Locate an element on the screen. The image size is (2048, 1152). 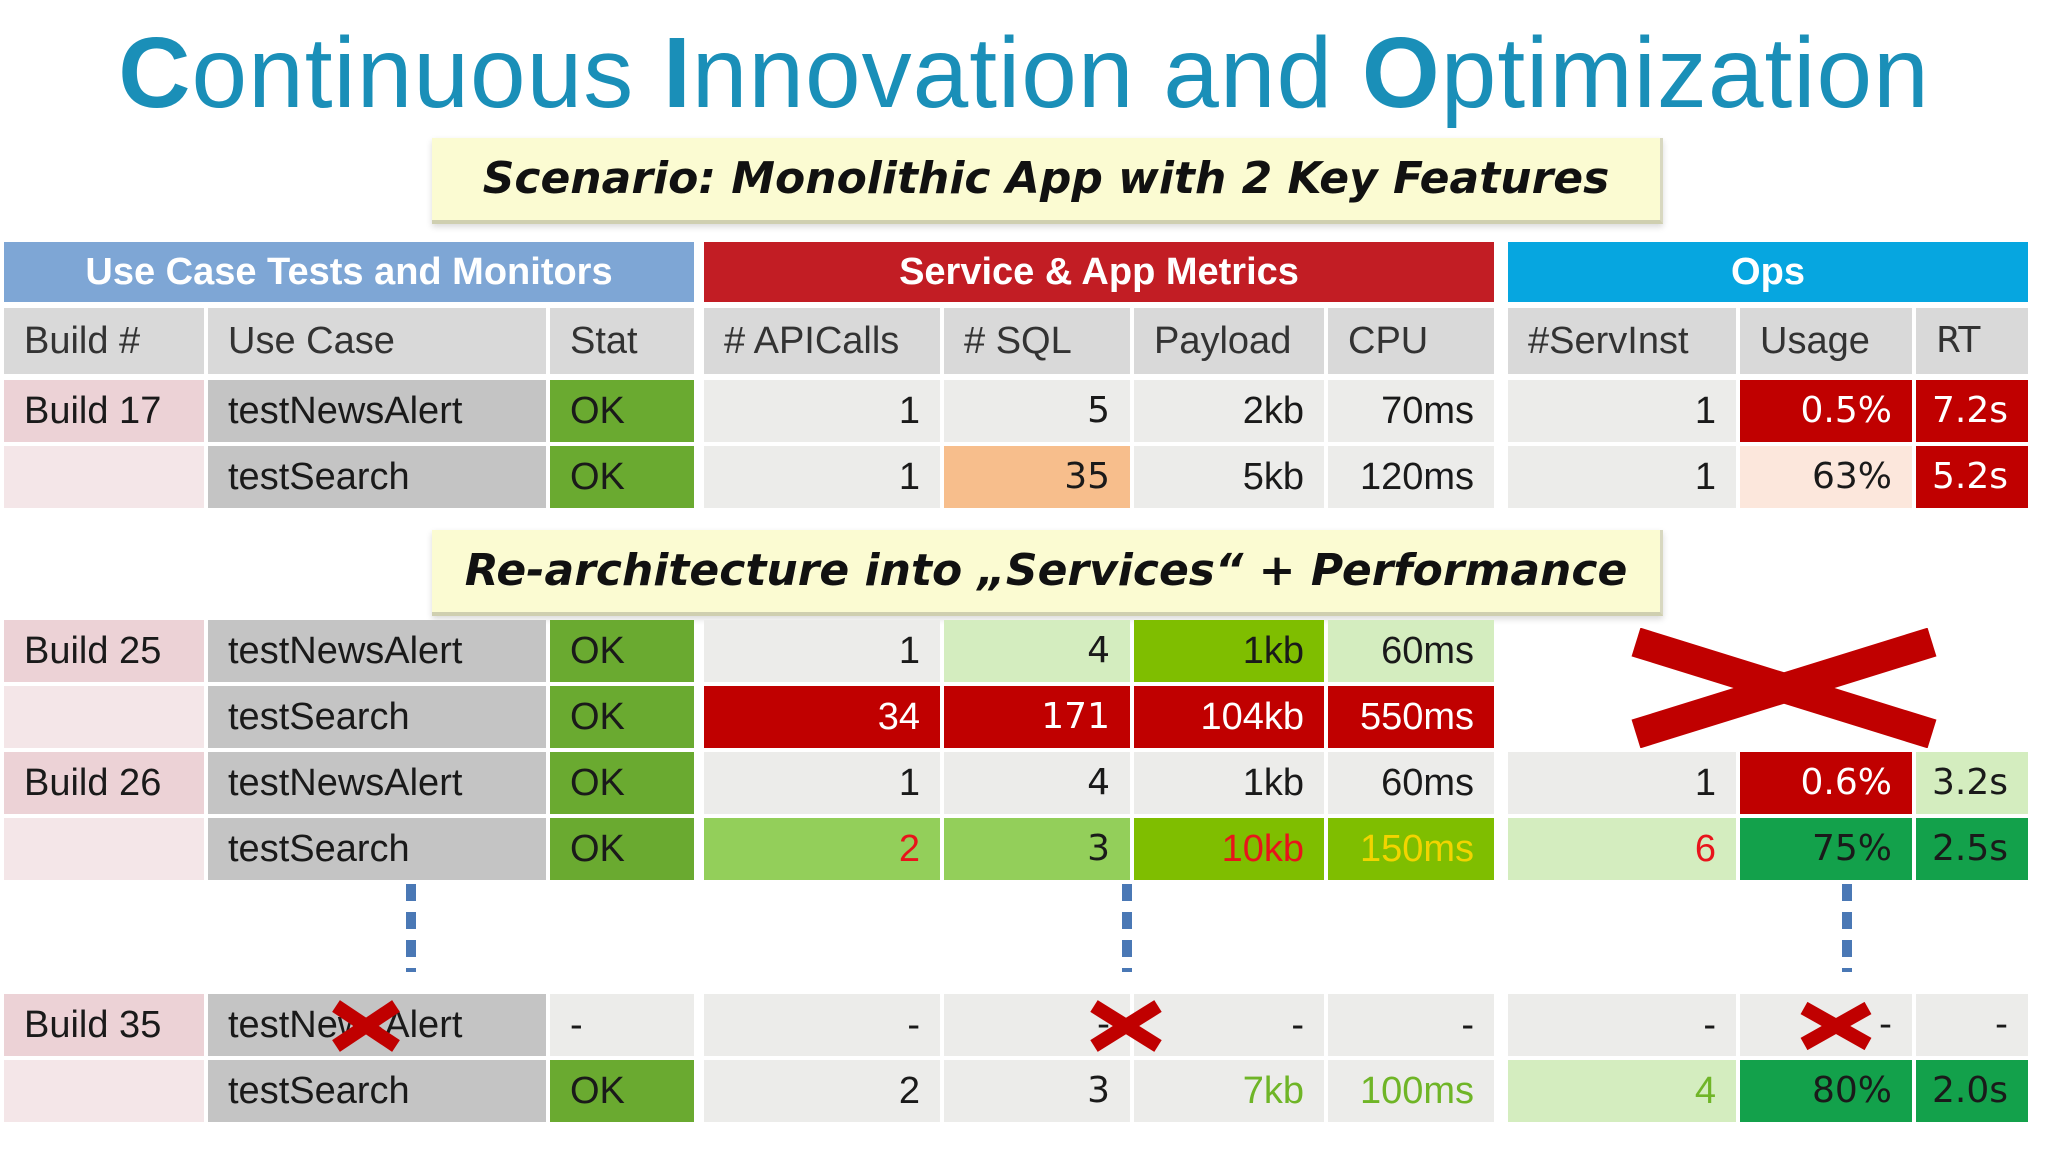
col-cpu: CPU is located at coordinates (1411, 341).